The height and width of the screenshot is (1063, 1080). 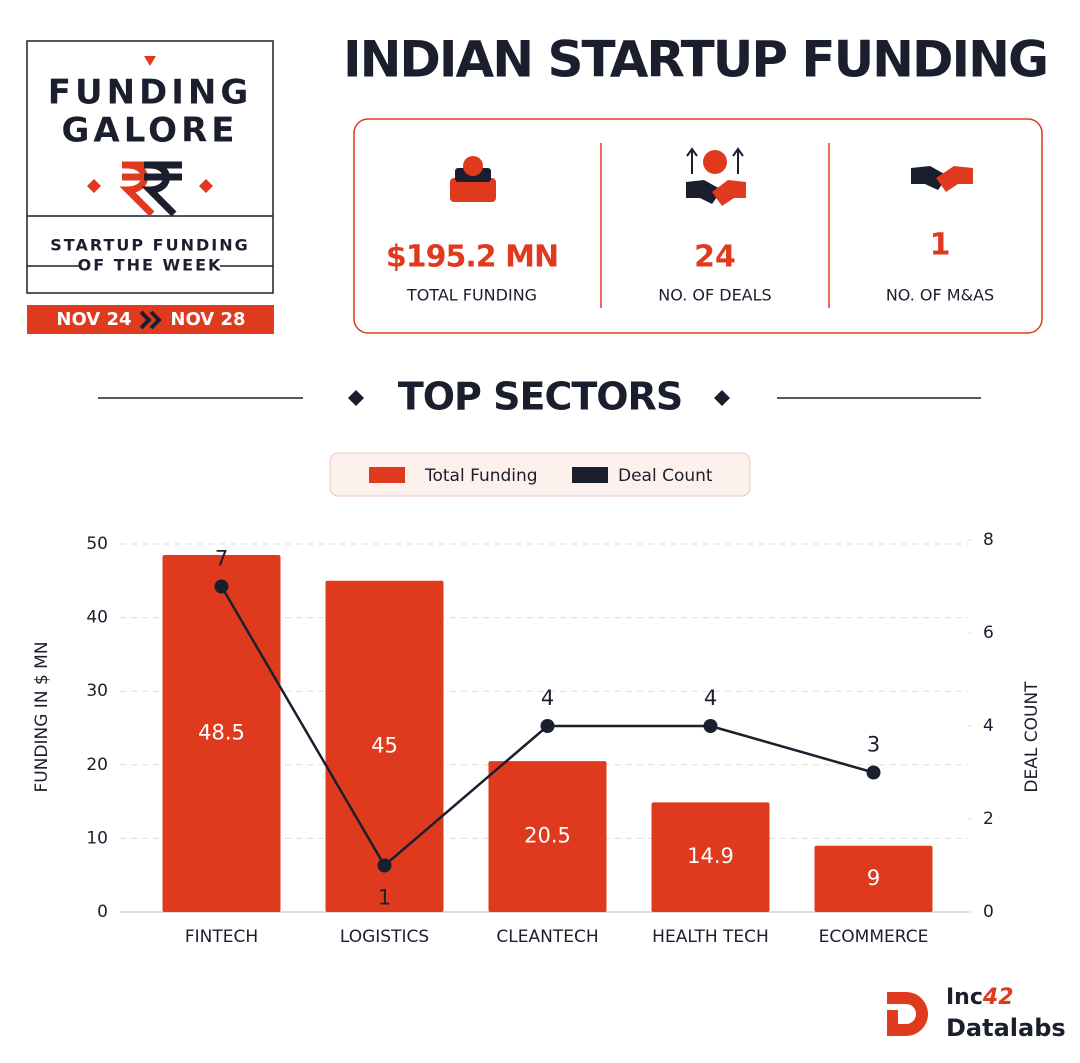 I want to click on x-tick-label: ECOMMERCE, so click(x=874, y=937).